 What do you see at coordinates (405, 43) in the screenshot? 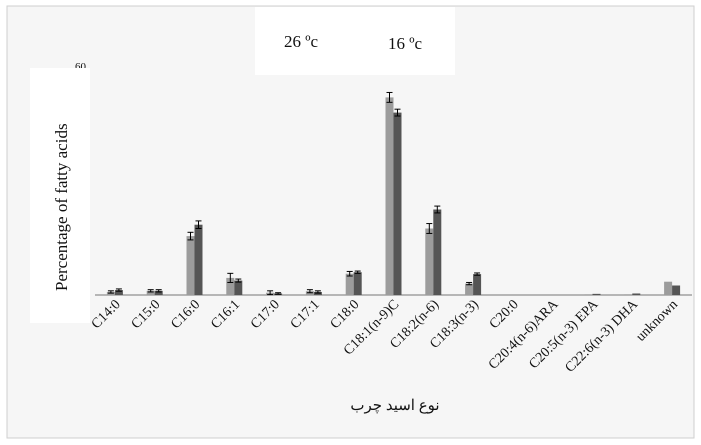
I see `legend-label-16c: 16 ºc` at bounding box center [405, 43].